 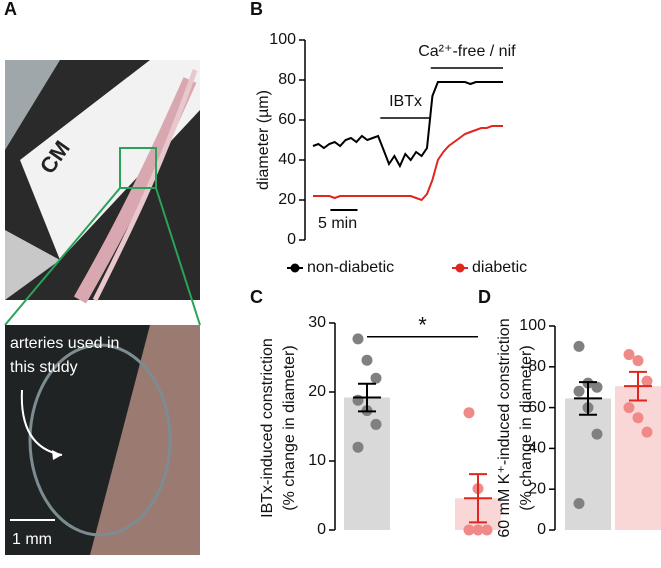 What do you see at coordinates (44, 367) in the screenshot?
I see `photo-caption: this study` at bounding box center [44, 367].